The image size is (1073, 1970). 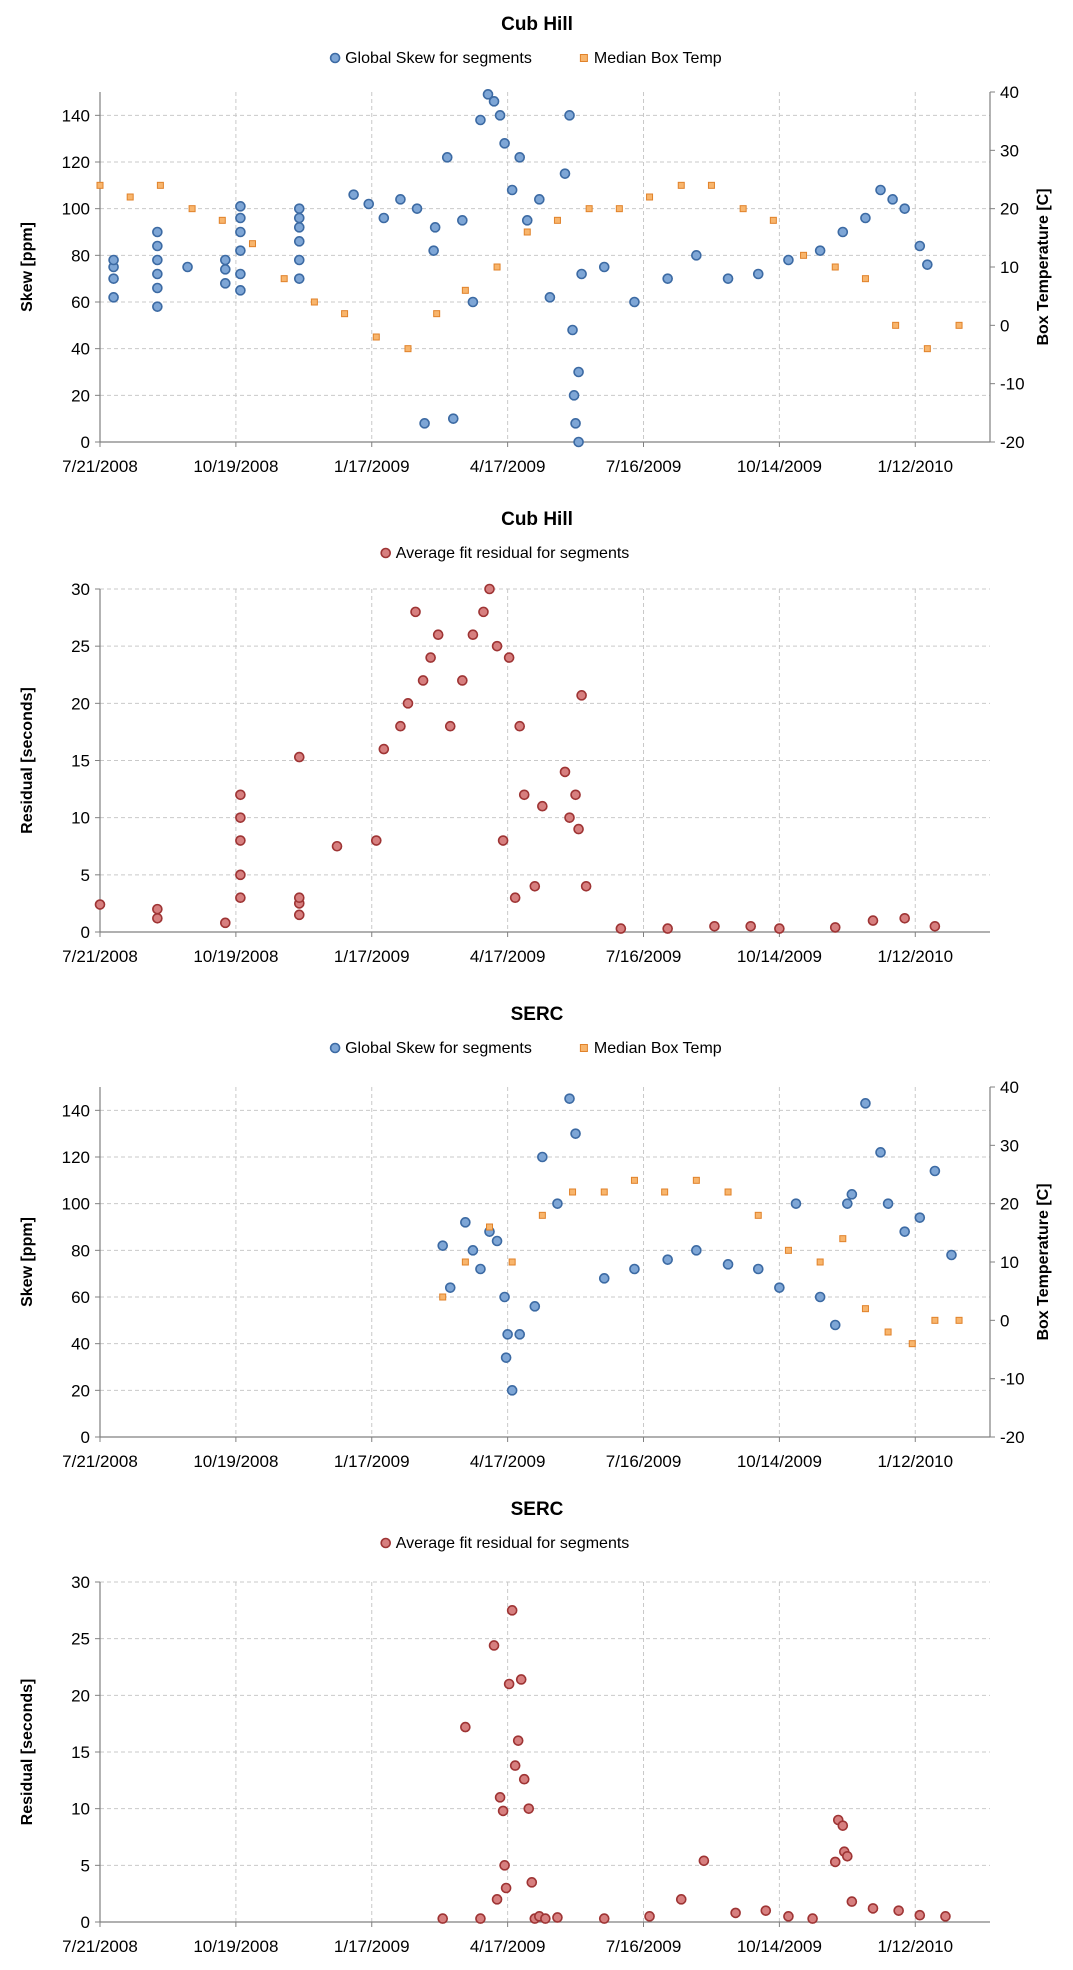 I want to click on y2-tick-label: 40, so click(x=1009, y=92).